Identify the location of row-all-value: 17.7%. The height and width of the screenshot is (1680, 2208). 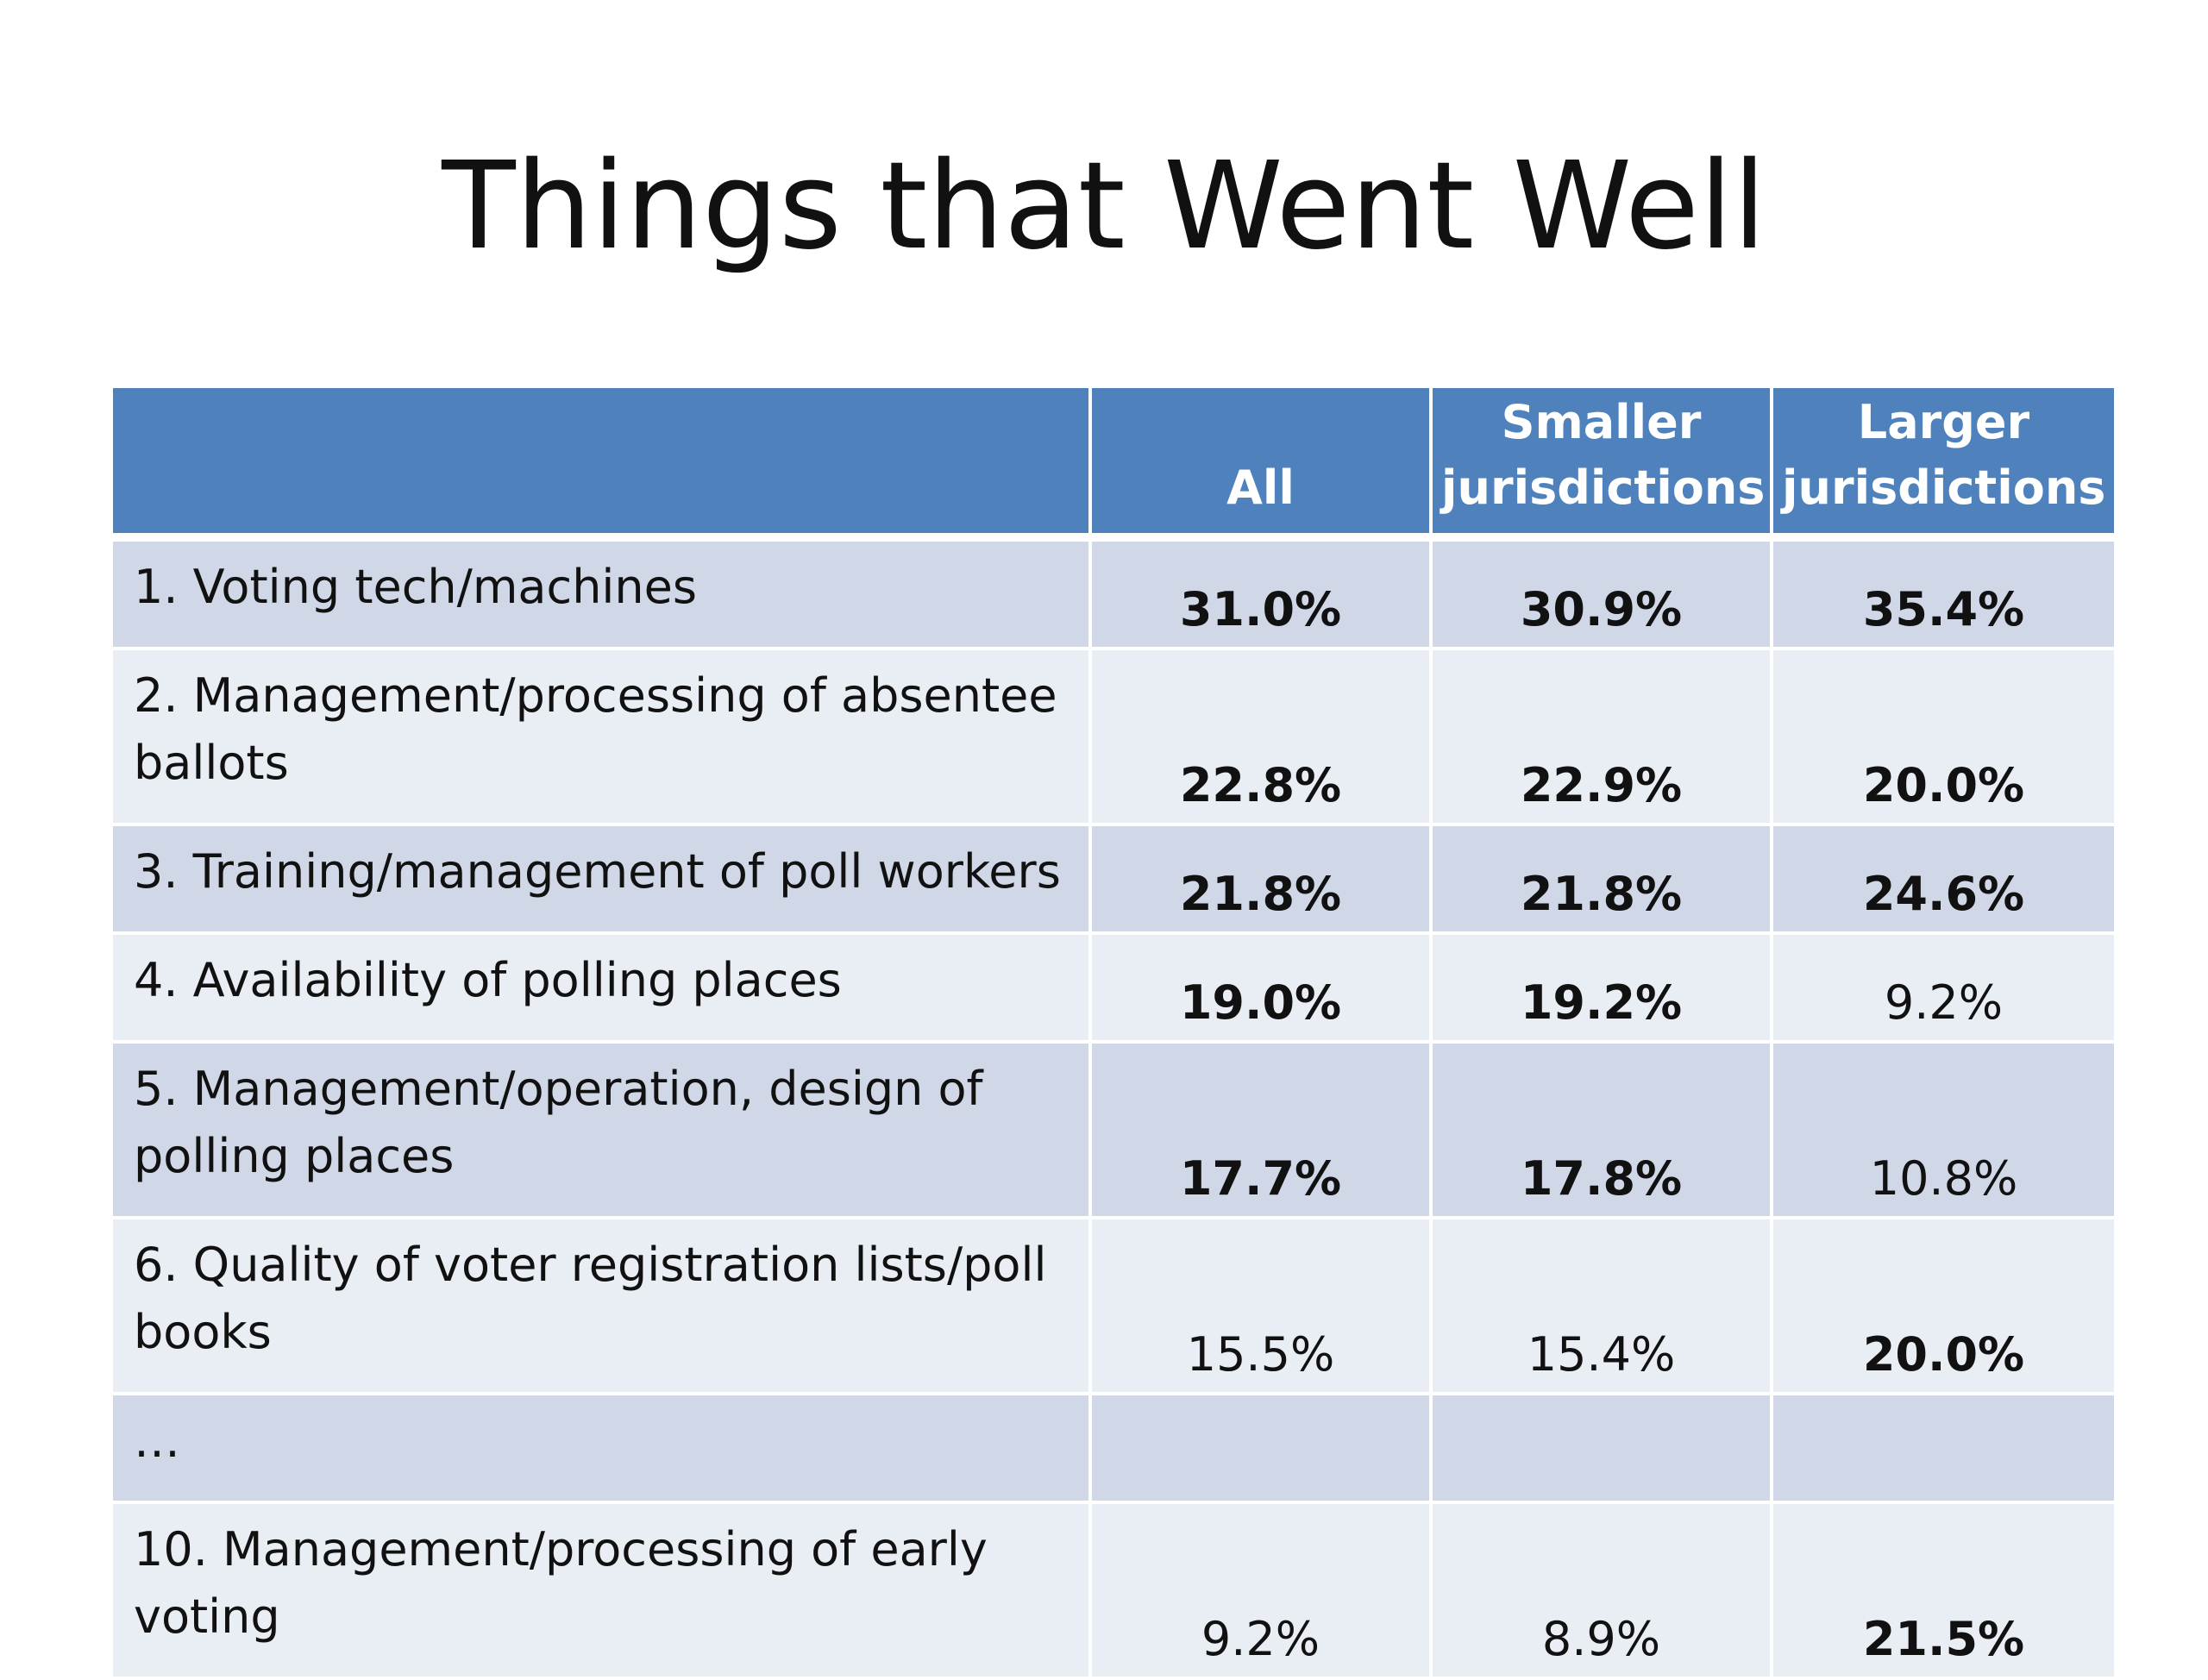
(1262, 1132).